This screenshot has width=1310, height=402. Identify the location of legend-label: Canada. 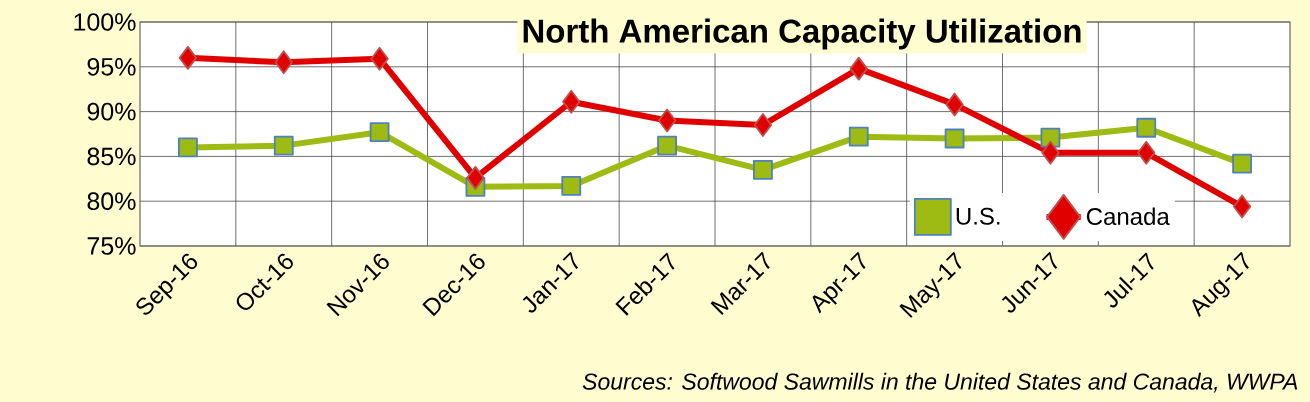
(1128, 216).